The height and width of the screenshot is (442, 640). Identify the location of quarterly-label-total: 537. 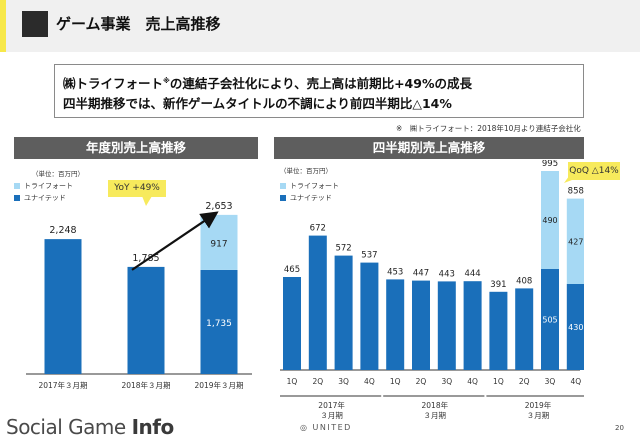
(369, 256).